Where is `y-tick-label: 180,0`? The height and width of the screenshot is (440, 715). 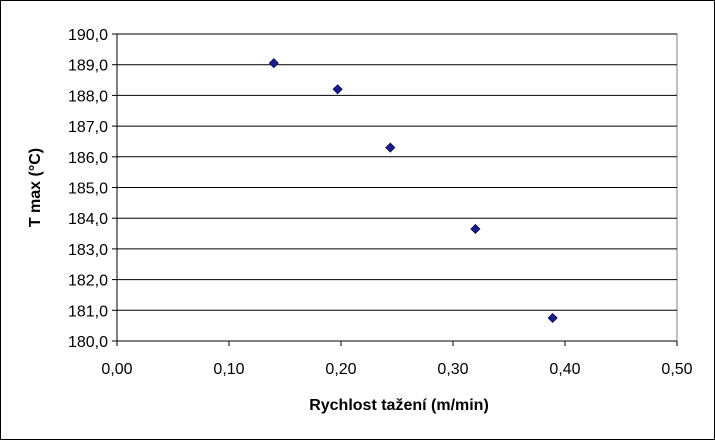
y-tick-label: 180,0 is located at coordinates (88, 342).